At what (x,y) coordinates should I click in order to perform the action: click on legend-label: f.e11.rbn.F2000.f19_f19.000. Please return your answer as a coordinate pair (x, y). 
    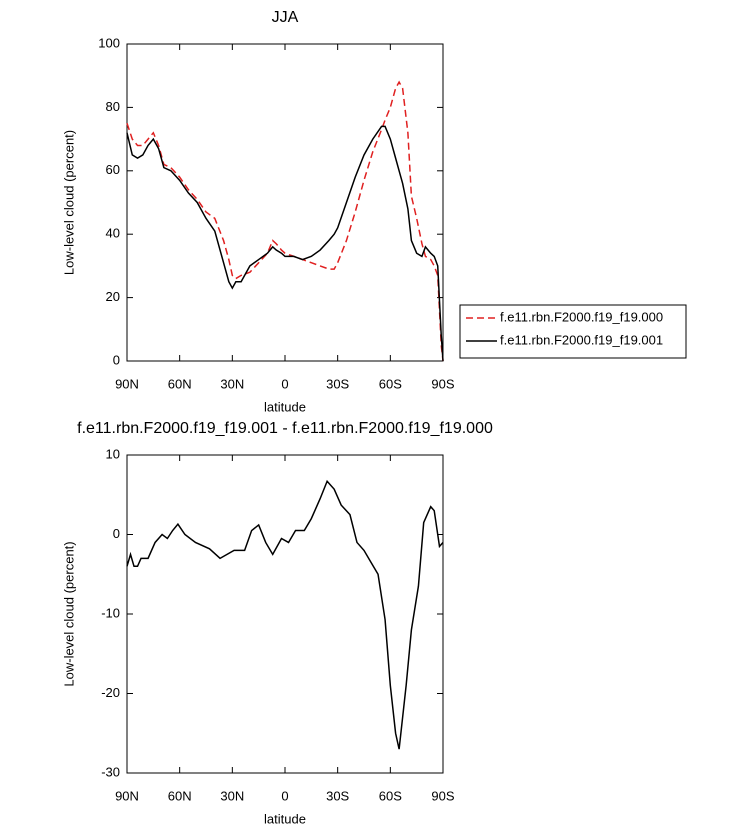
    Looking at the image, I should click on (581, 316).